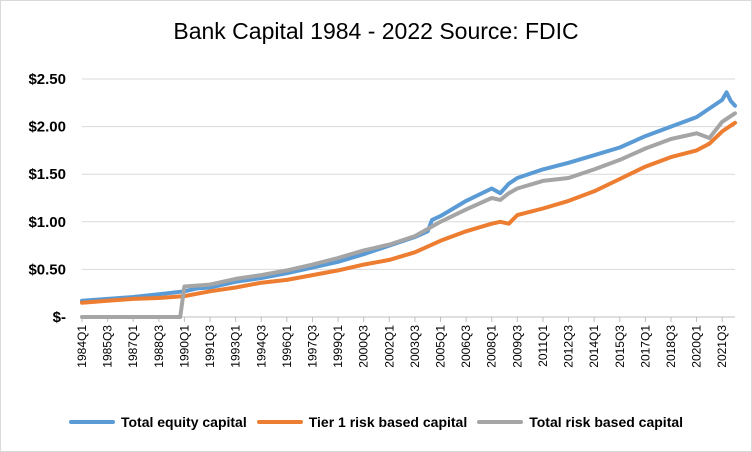 This screenshot has height=452, width=752. I want to click on chart-title: Bank Capital 1984 - 2022 Source: FDIC, so click(376, 31).